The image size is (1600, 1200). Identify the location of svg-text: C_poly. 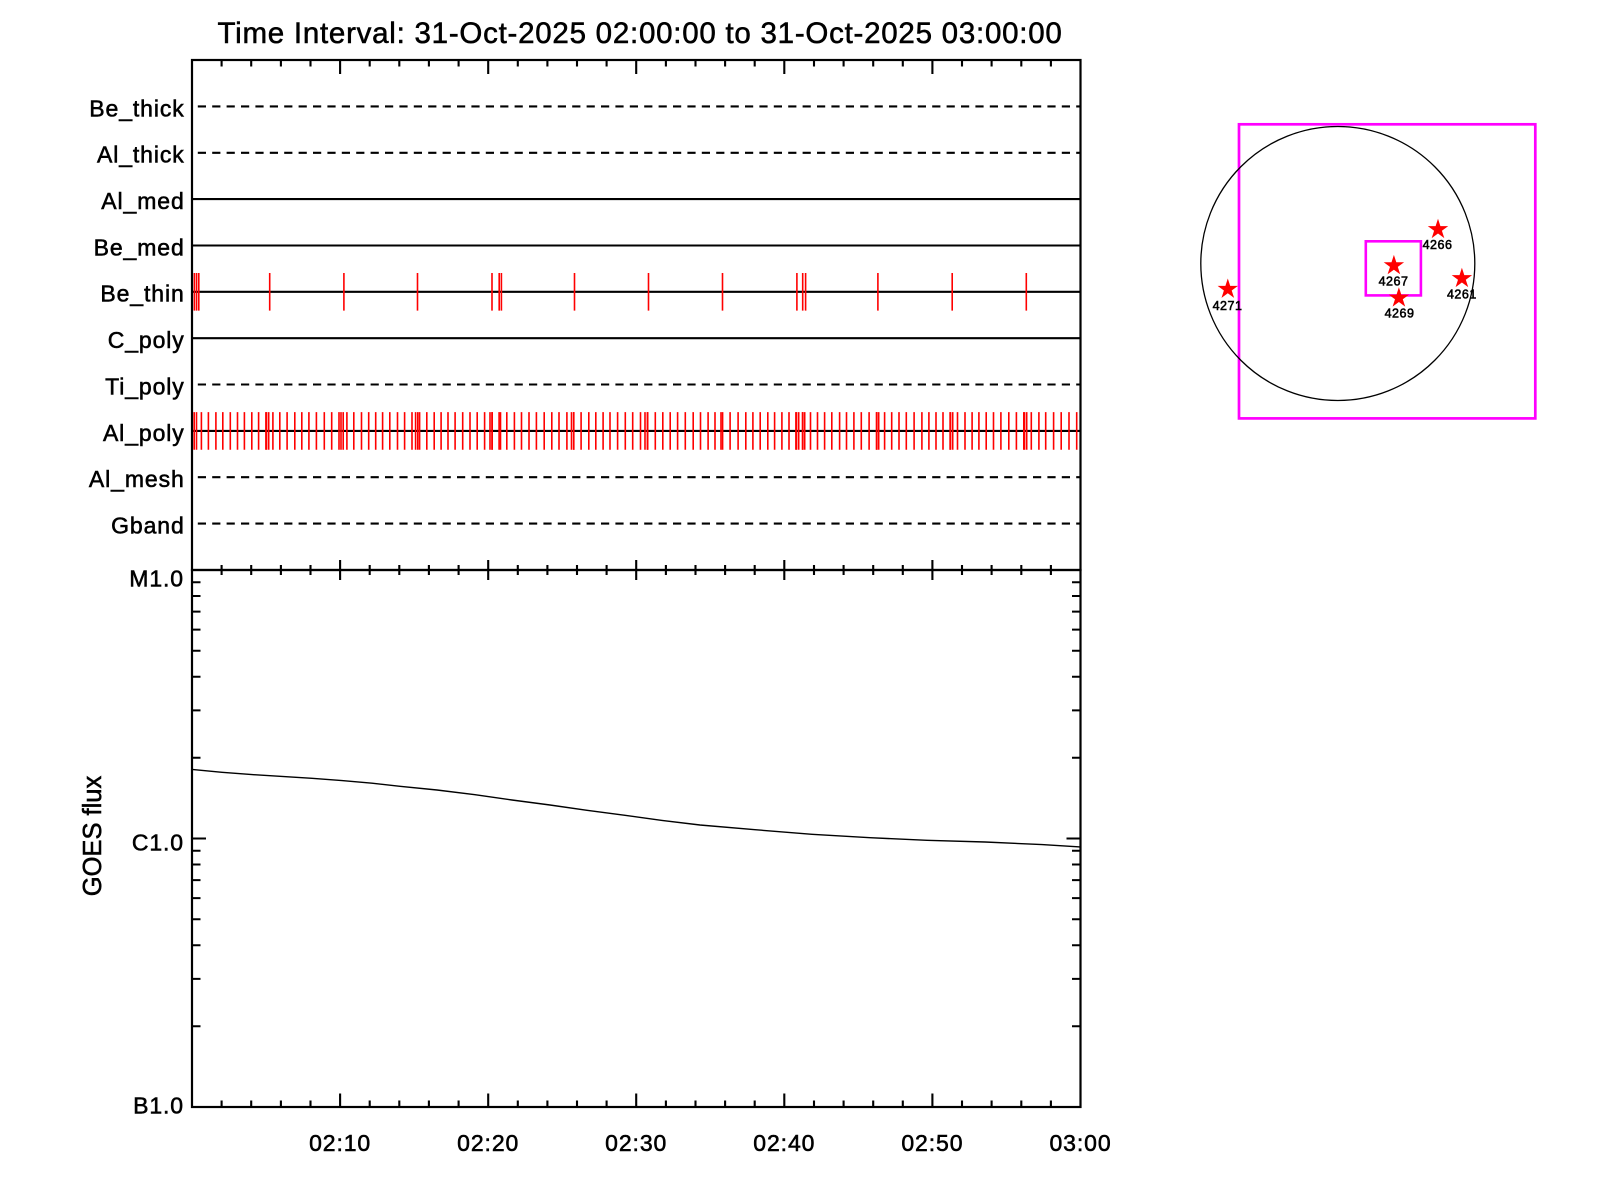
(146, 340).